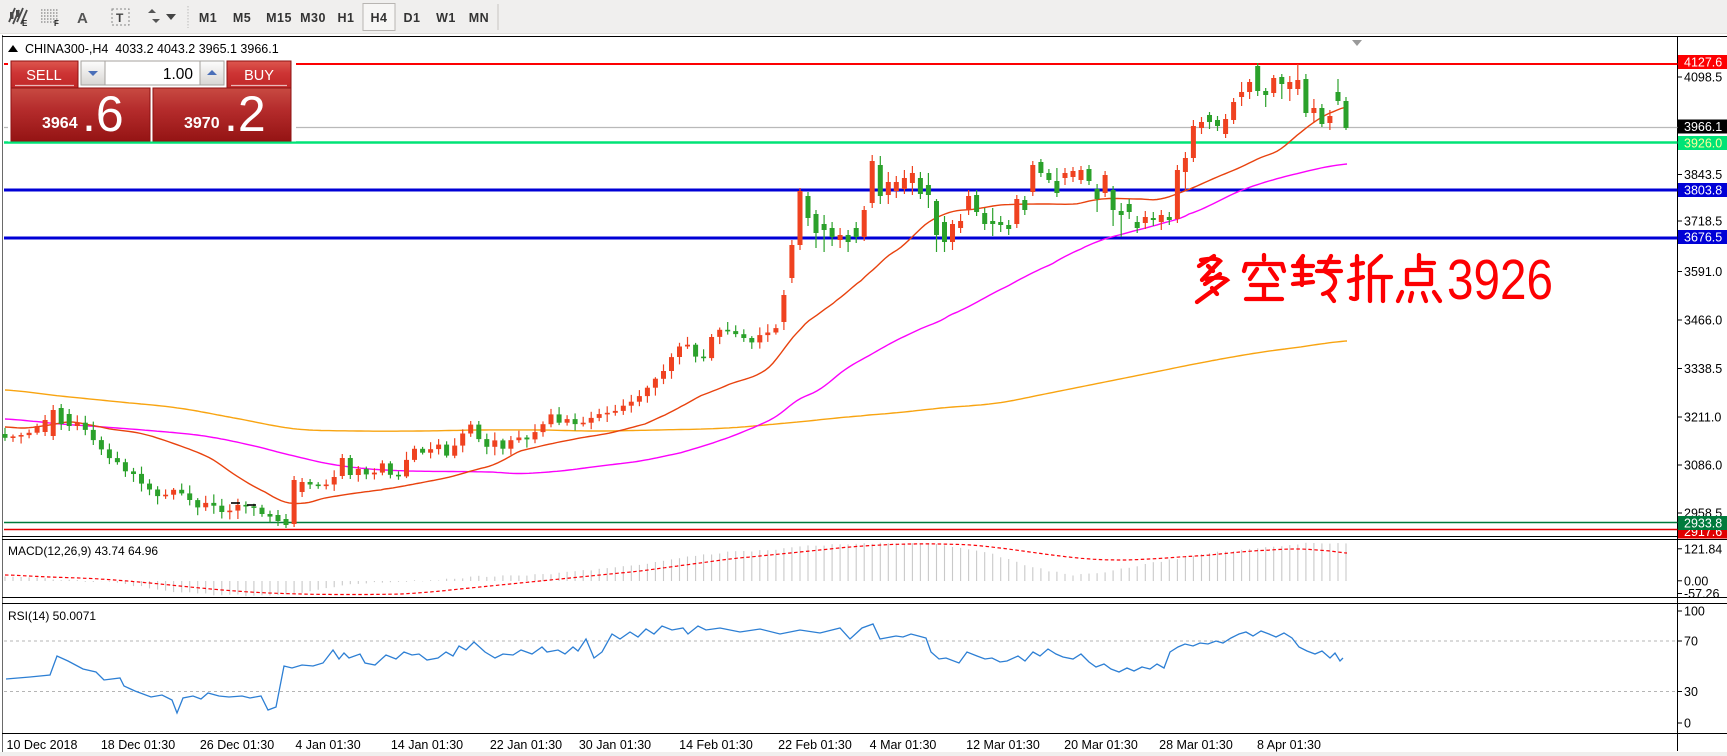 The width and height of the screenshot is (1727, 756). Describe the element at coordinates (1703, 222) in the screenshot. I see `svg-text: 3718.5` at that location.